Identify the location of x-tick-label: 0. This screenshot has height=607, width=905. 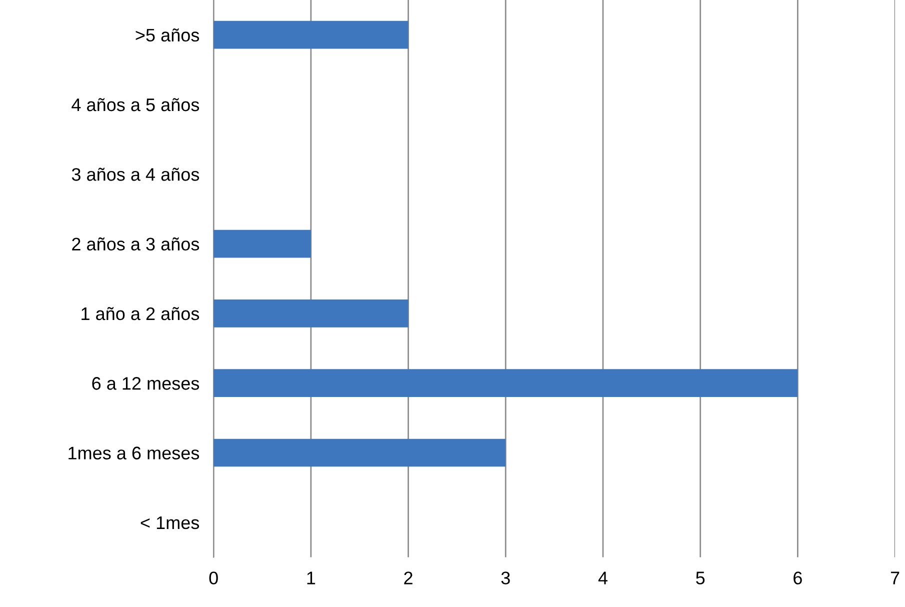
(213, 578).